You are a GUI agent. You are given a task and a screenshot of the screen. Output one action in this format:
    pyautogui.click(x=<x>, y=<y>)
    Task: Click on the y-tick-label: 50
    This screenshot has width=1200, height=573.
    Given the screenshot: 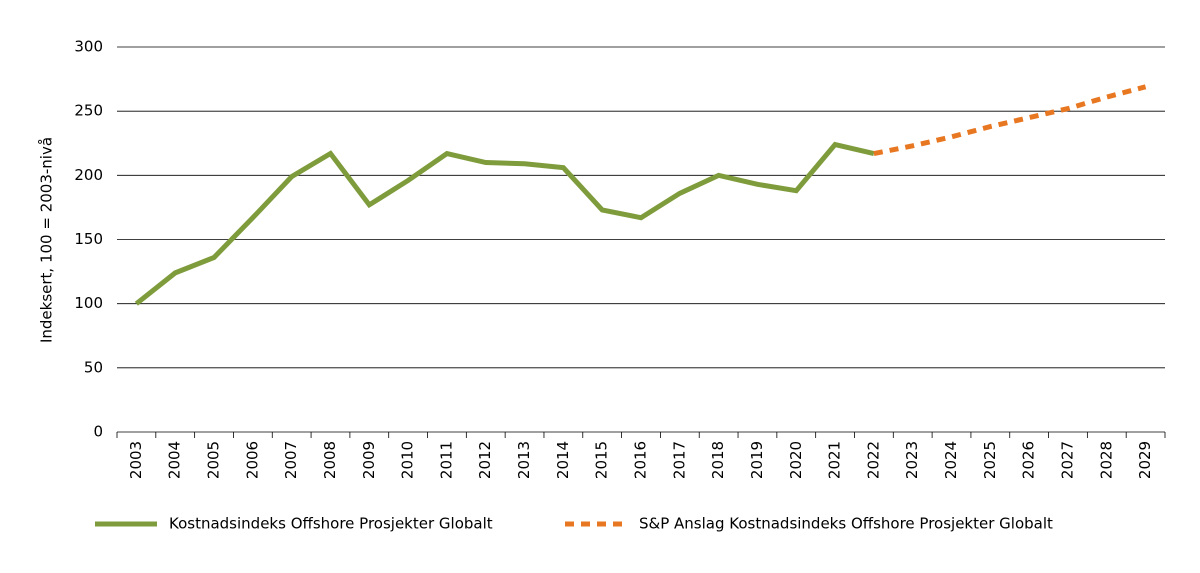 What is the action you would take?
    pyautogui.click(x=93, y=367)
    